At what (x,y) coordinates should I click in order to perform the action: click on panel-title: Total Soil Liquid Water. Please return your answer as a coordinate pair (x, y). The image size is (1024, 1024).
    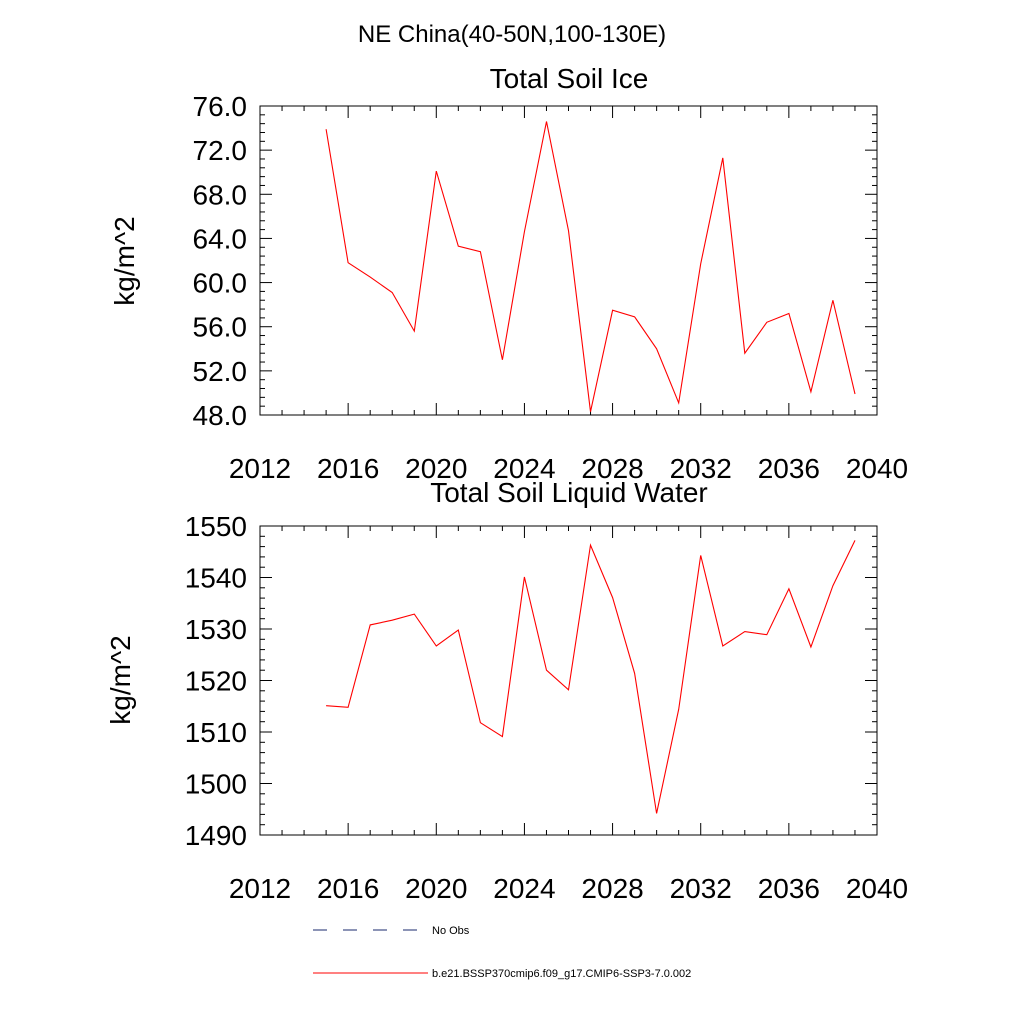
    Looking at the image, I should click on (569, 492).